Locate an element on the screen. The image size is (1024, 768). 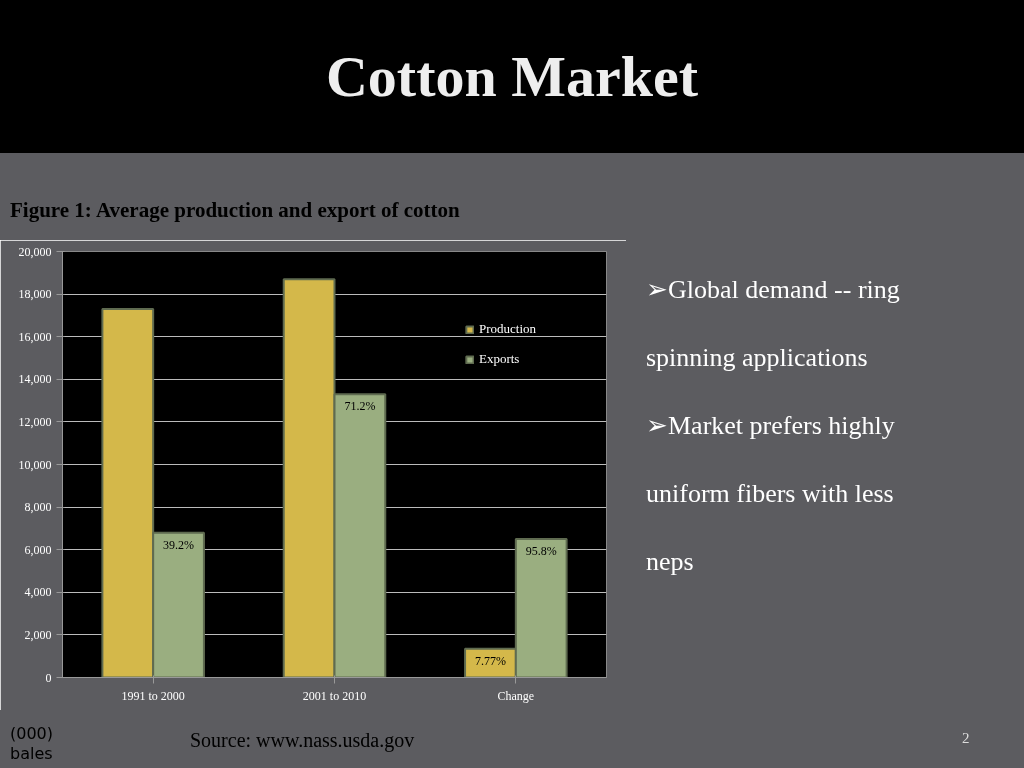
y-tick-label: 16,000 is located at coordinates (35, 336).